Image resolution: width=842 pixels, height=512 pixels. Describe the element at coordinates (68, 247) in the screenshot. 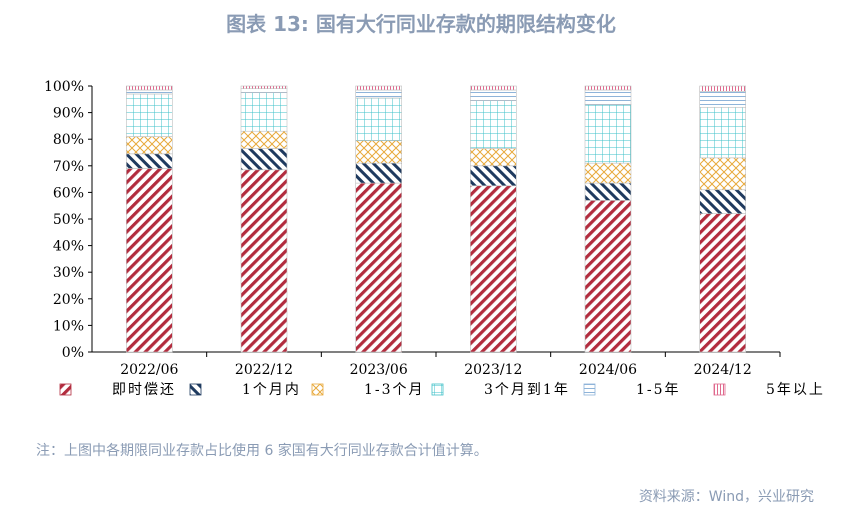

I see `y-tick-label: 40%` at that location.